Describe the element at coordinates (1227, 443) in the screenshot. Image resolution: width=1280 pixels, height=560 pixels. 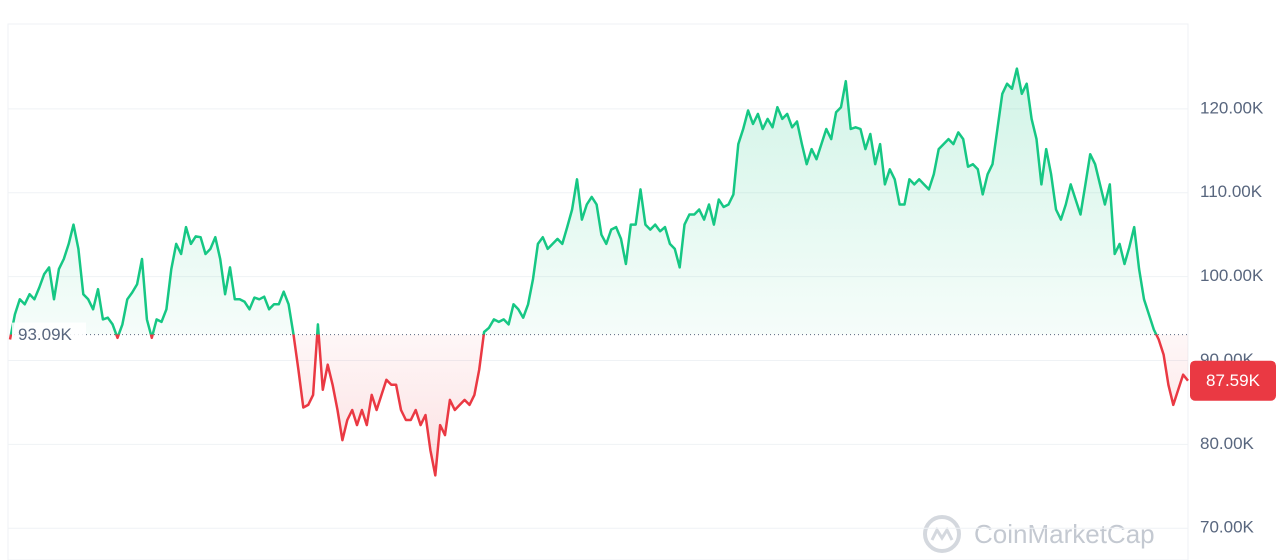
I see `y-tick-label: 80.00K` at that location.